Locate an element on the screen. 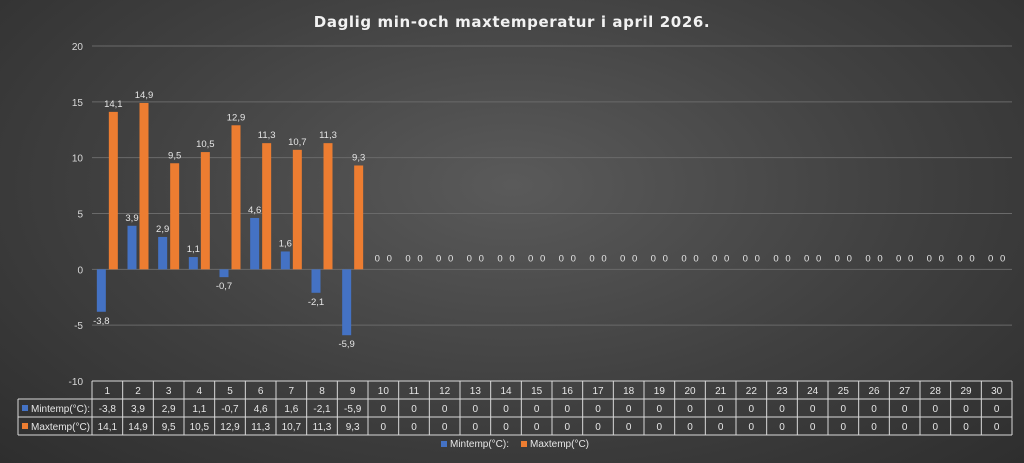 This screenshot has width=1024, height=463. table-cell: 4,6 is located at coordinates (261, 409).